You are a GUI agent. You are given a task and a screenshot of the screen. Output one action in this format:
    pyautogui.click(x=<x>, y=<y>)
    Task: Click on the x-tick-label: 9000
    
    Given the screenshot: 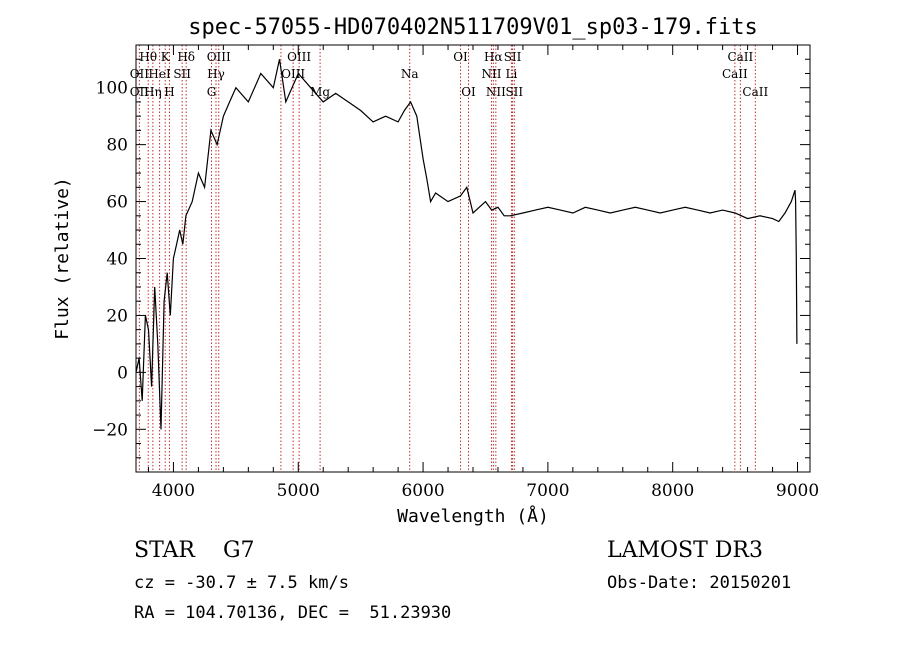 What is the action you would take?
    pyautogui.click(x=797, y=491)
    